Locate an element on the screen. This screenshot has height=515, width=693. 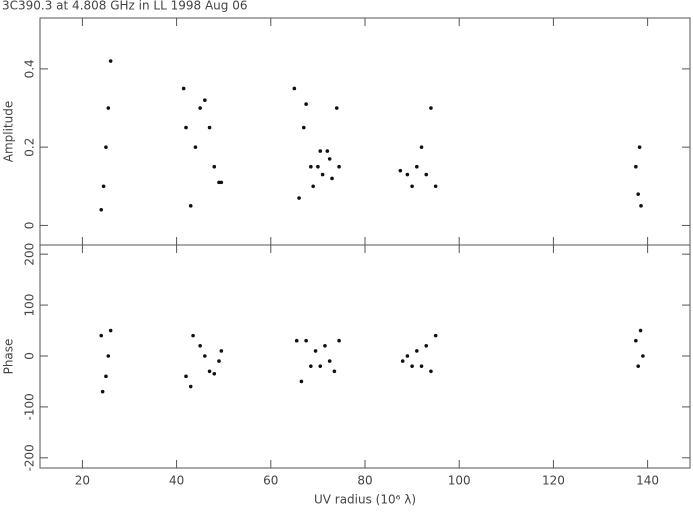
x-axis-label: UV radius (10⁶ λ) is located at coordinates (365, 500).